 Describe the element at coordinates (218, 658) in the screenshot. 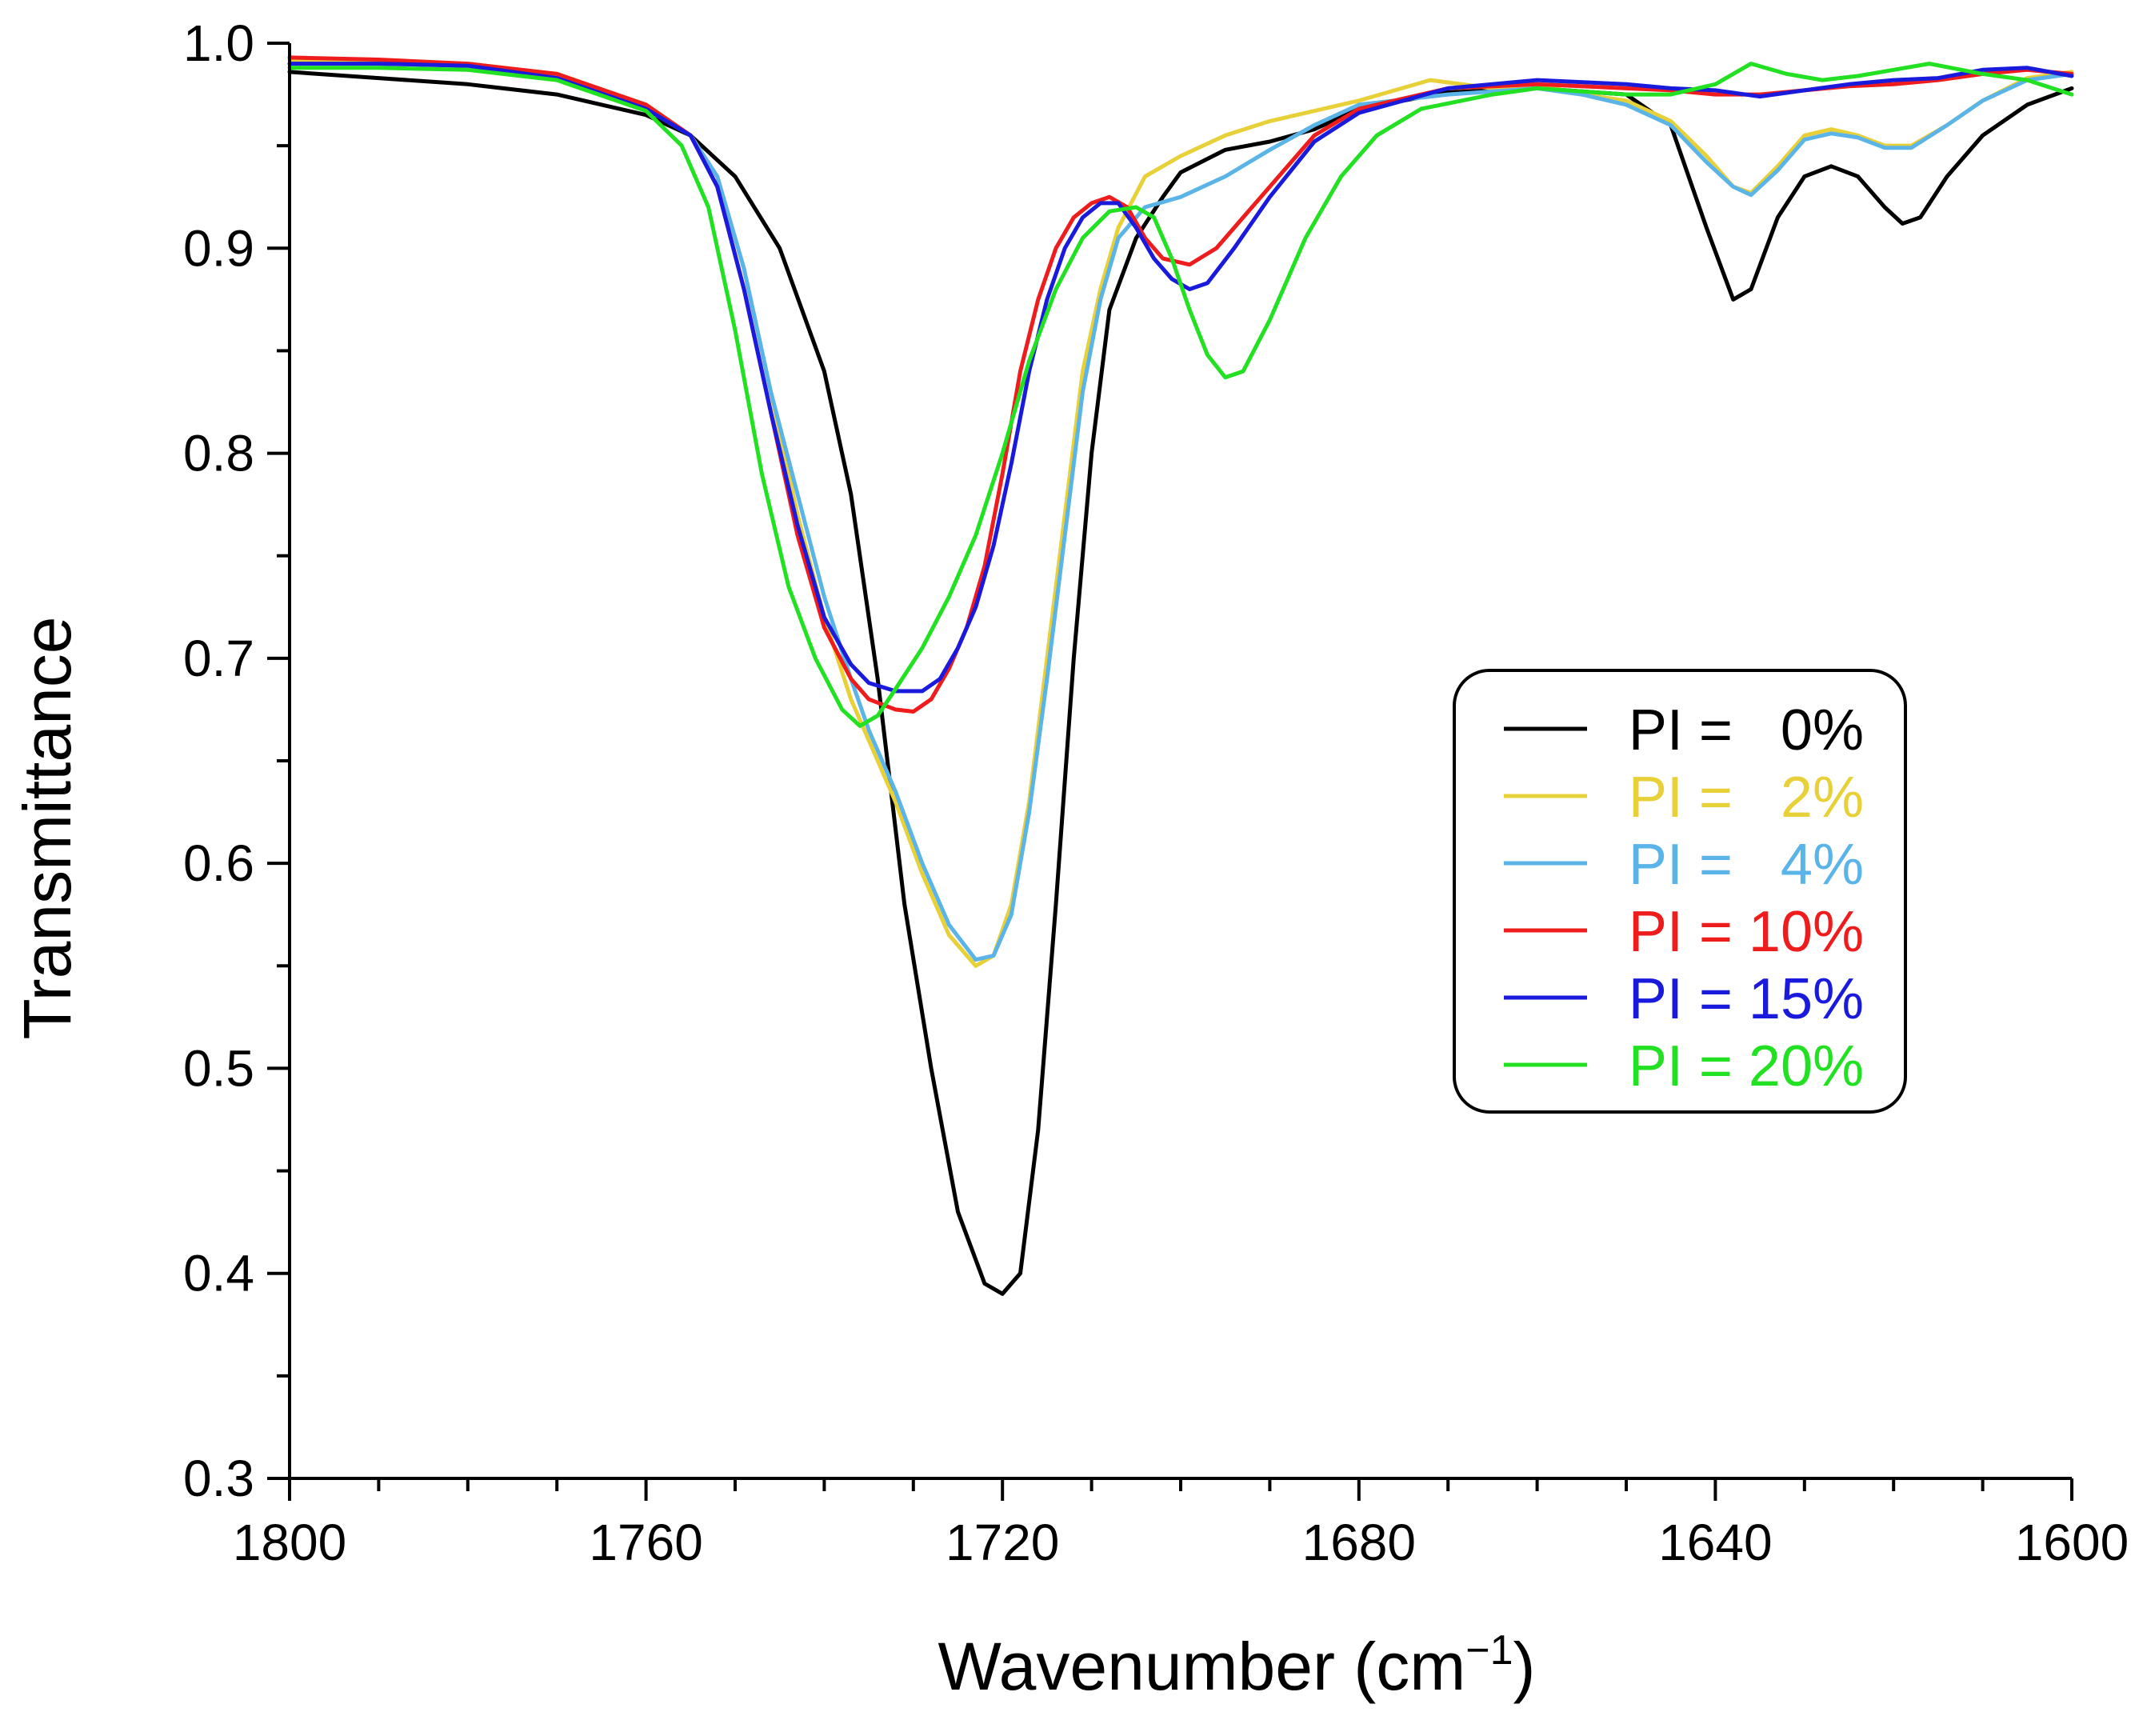

I see `y-tick-label: 0.7` at that location.